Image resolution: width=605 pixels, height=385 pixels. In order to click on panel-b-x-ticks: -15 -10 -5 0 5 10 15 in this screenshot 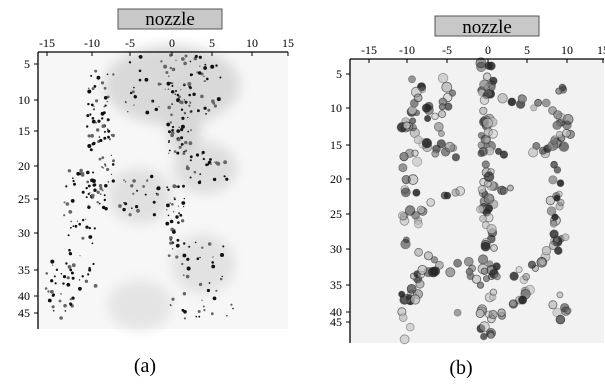, I will do `click(483, 53)`.